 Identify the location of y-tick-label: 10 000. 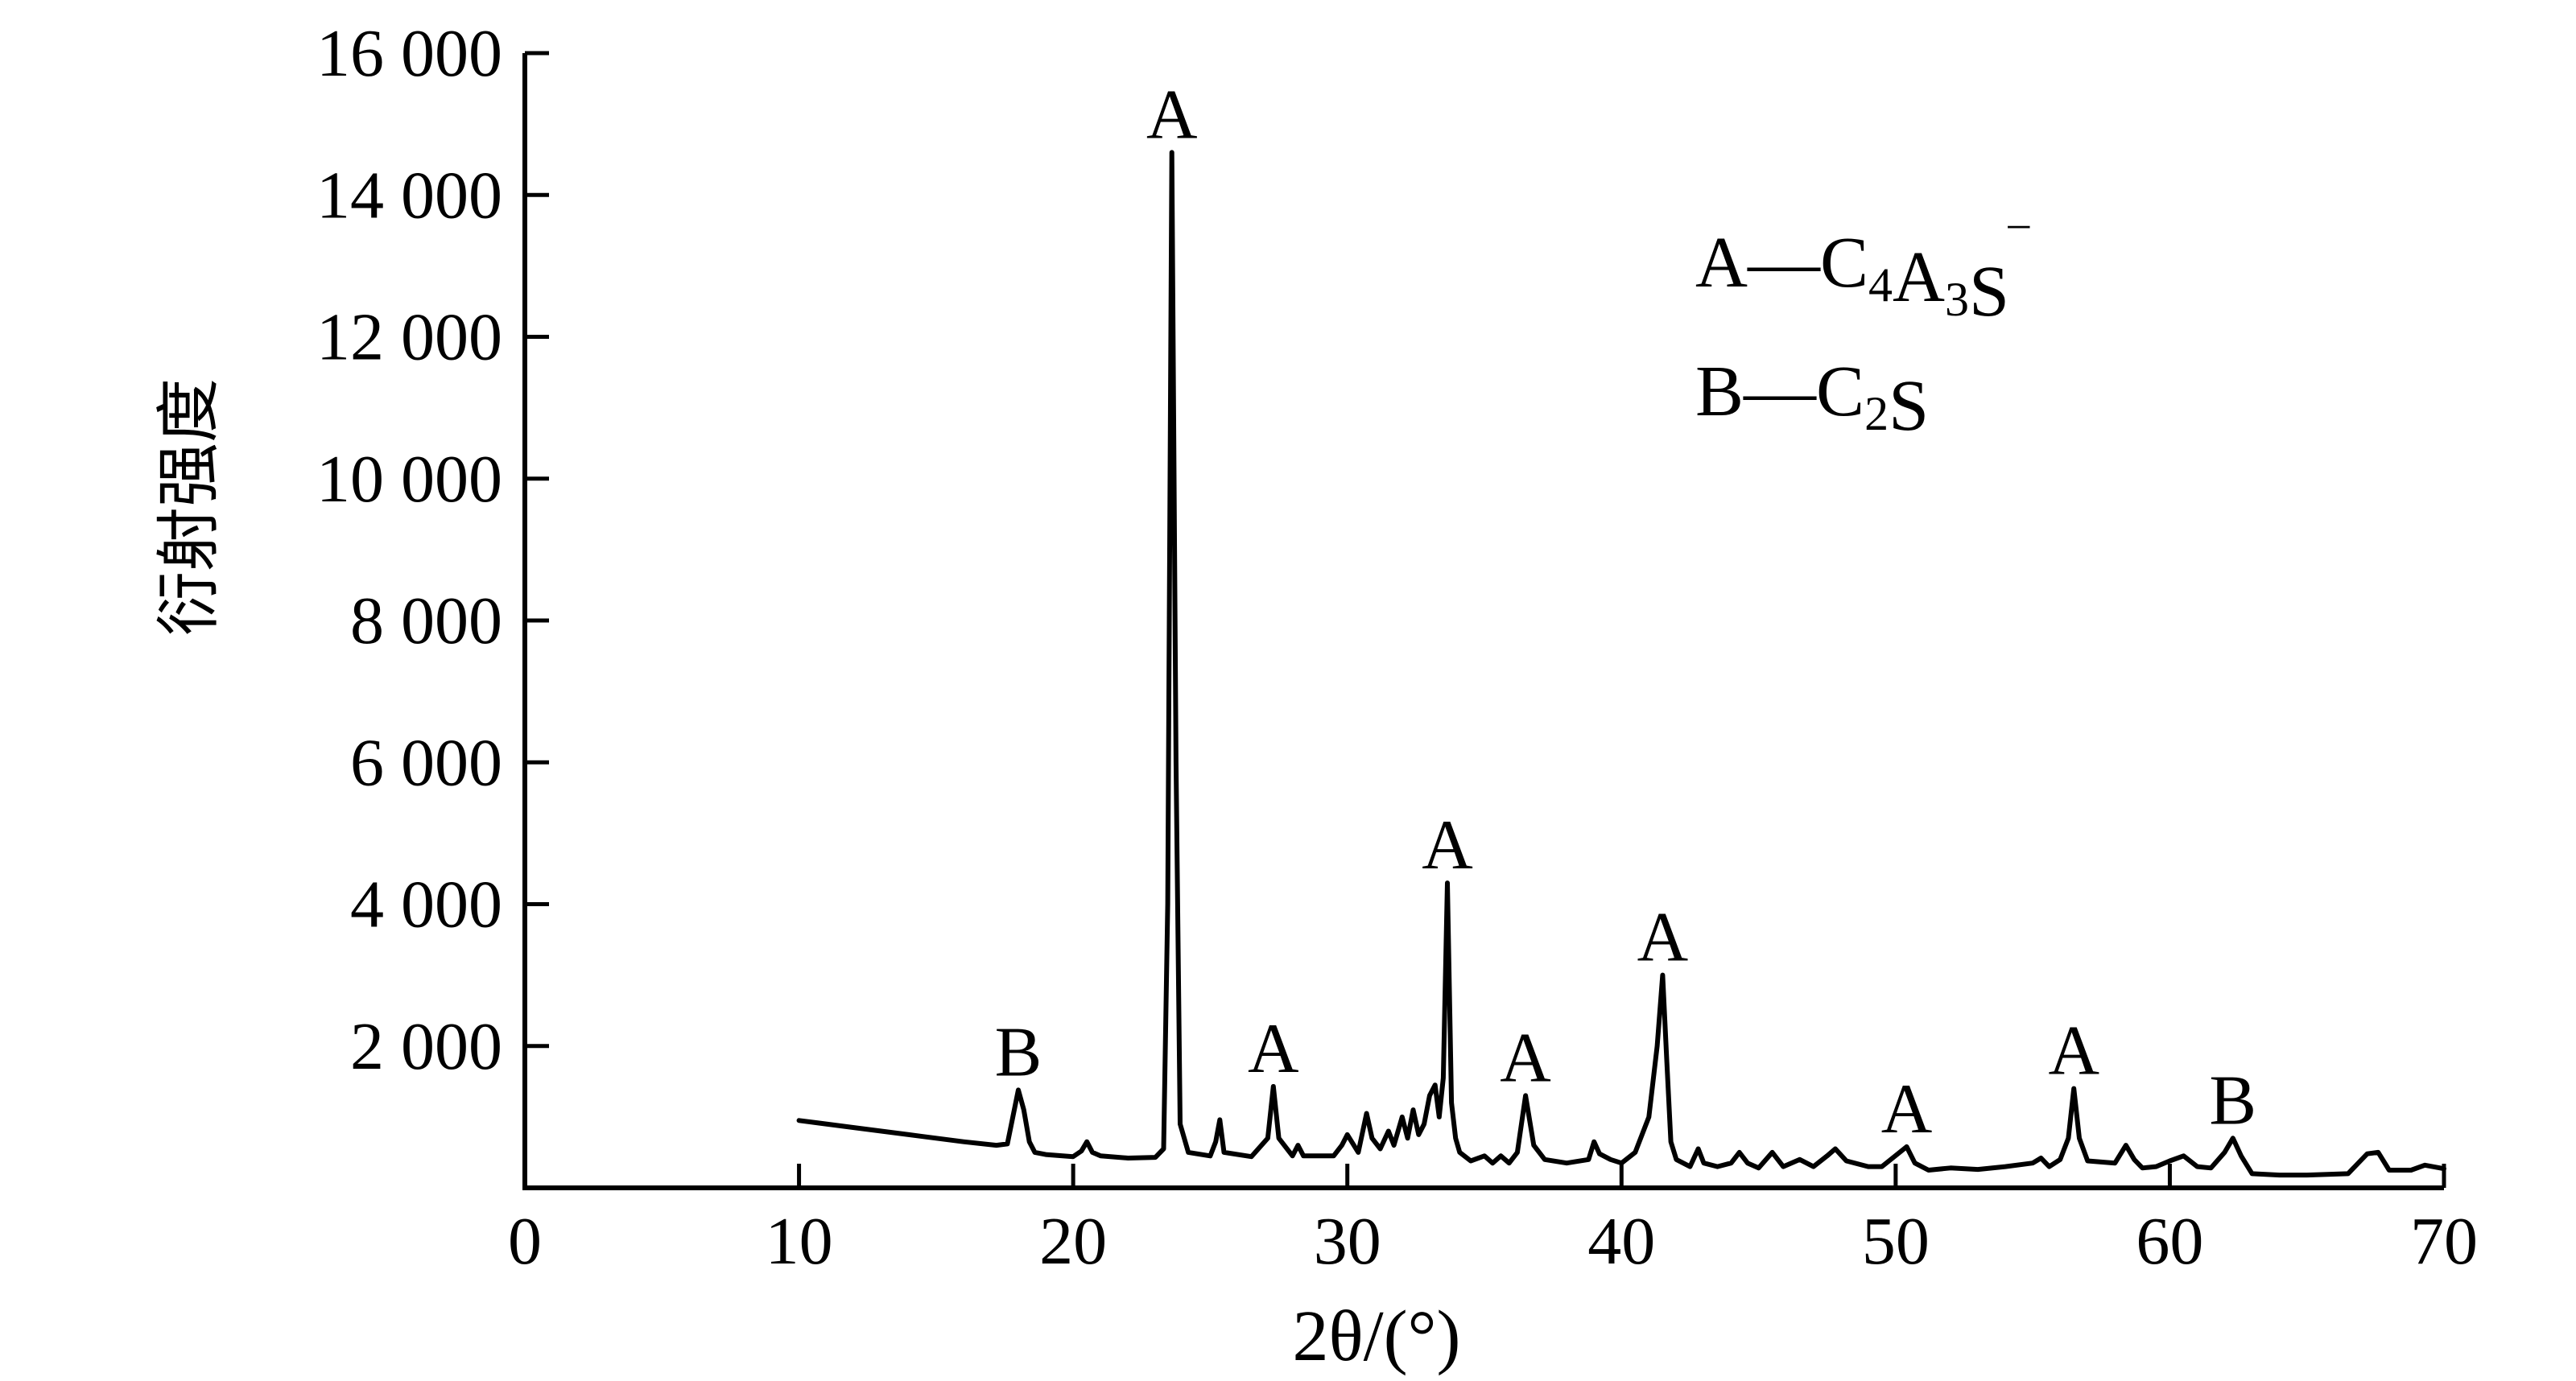
(409, 480).